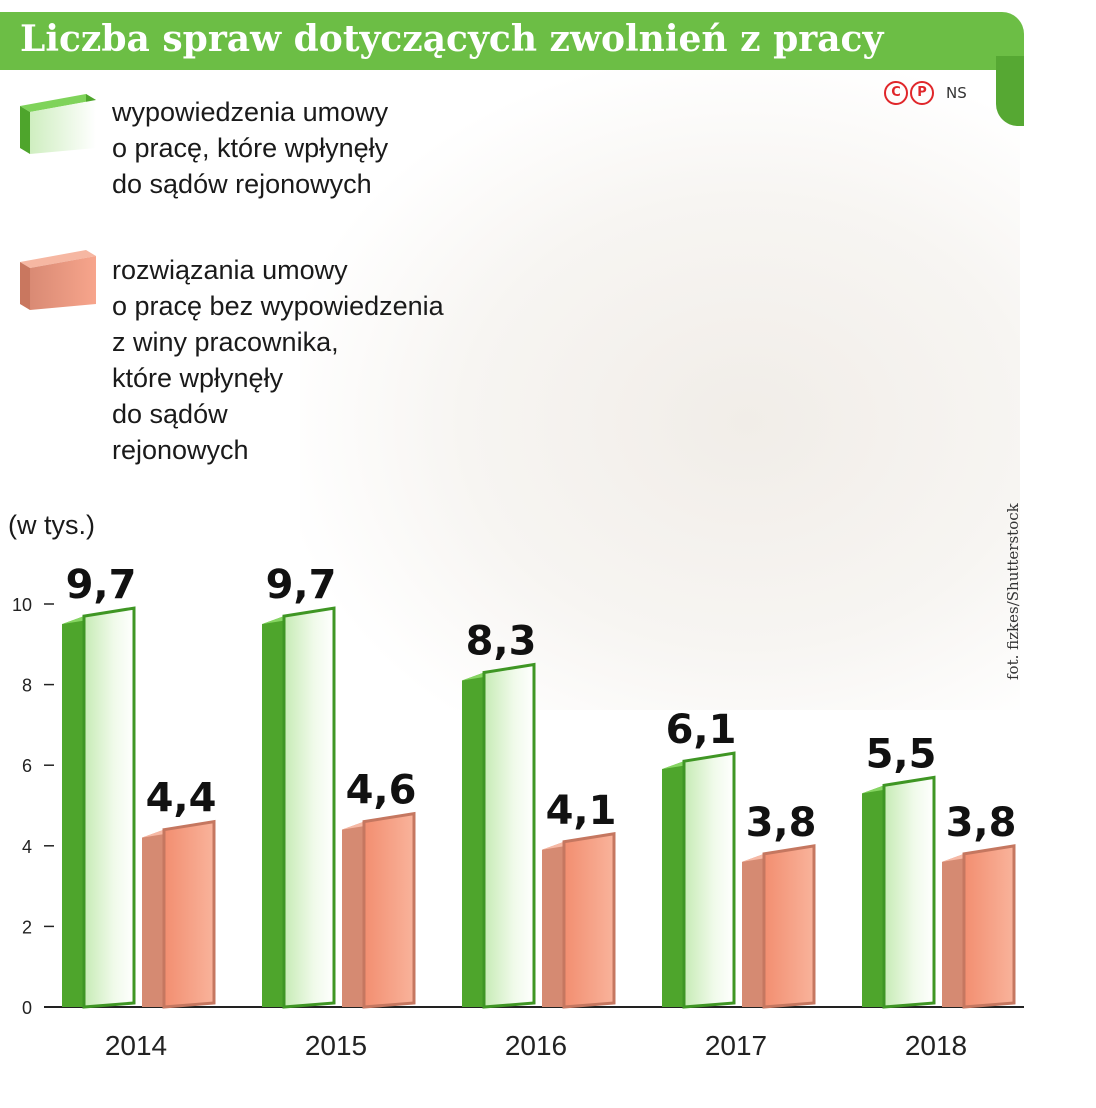 The image size is (1096, 1108). What do you see at coordinates (536, 1045) in the screenshot?
I see `x-tick-label: 2016` at bounding box center [536, 1045].